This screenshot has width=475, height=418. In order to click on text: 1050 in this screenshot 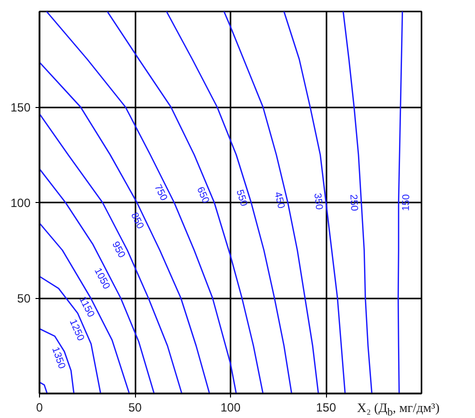, I will do `click(102, 279)`.